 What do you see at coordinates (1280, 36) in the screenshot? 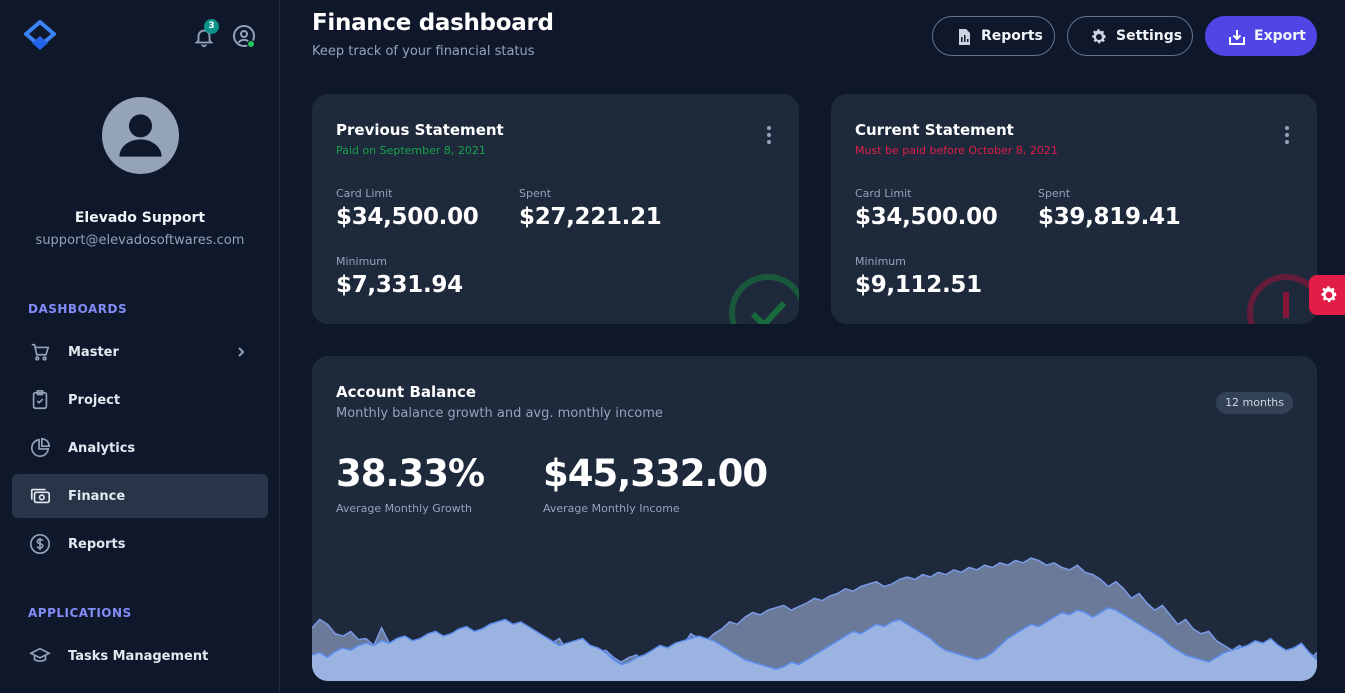
I see `export-button-label: Export` at bounding box center [1280, 36].